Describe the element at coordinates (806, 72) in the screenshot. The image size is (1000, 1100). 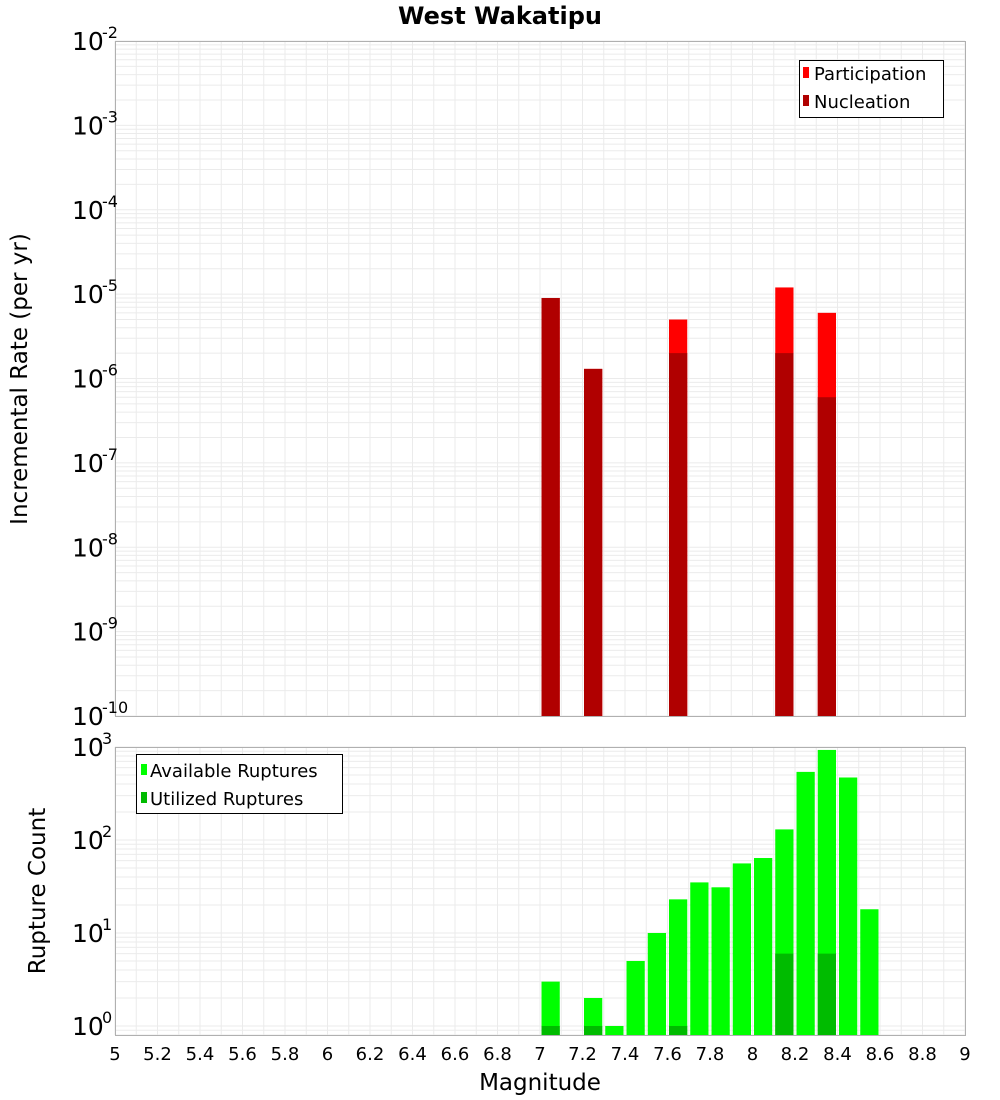
I see `participation-swatch` at that location.